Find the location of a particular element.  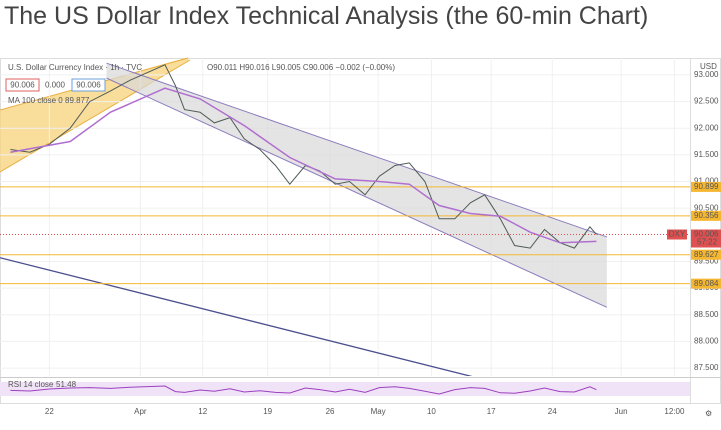

level-label: 90.356 is located at coordinates (706, 215).